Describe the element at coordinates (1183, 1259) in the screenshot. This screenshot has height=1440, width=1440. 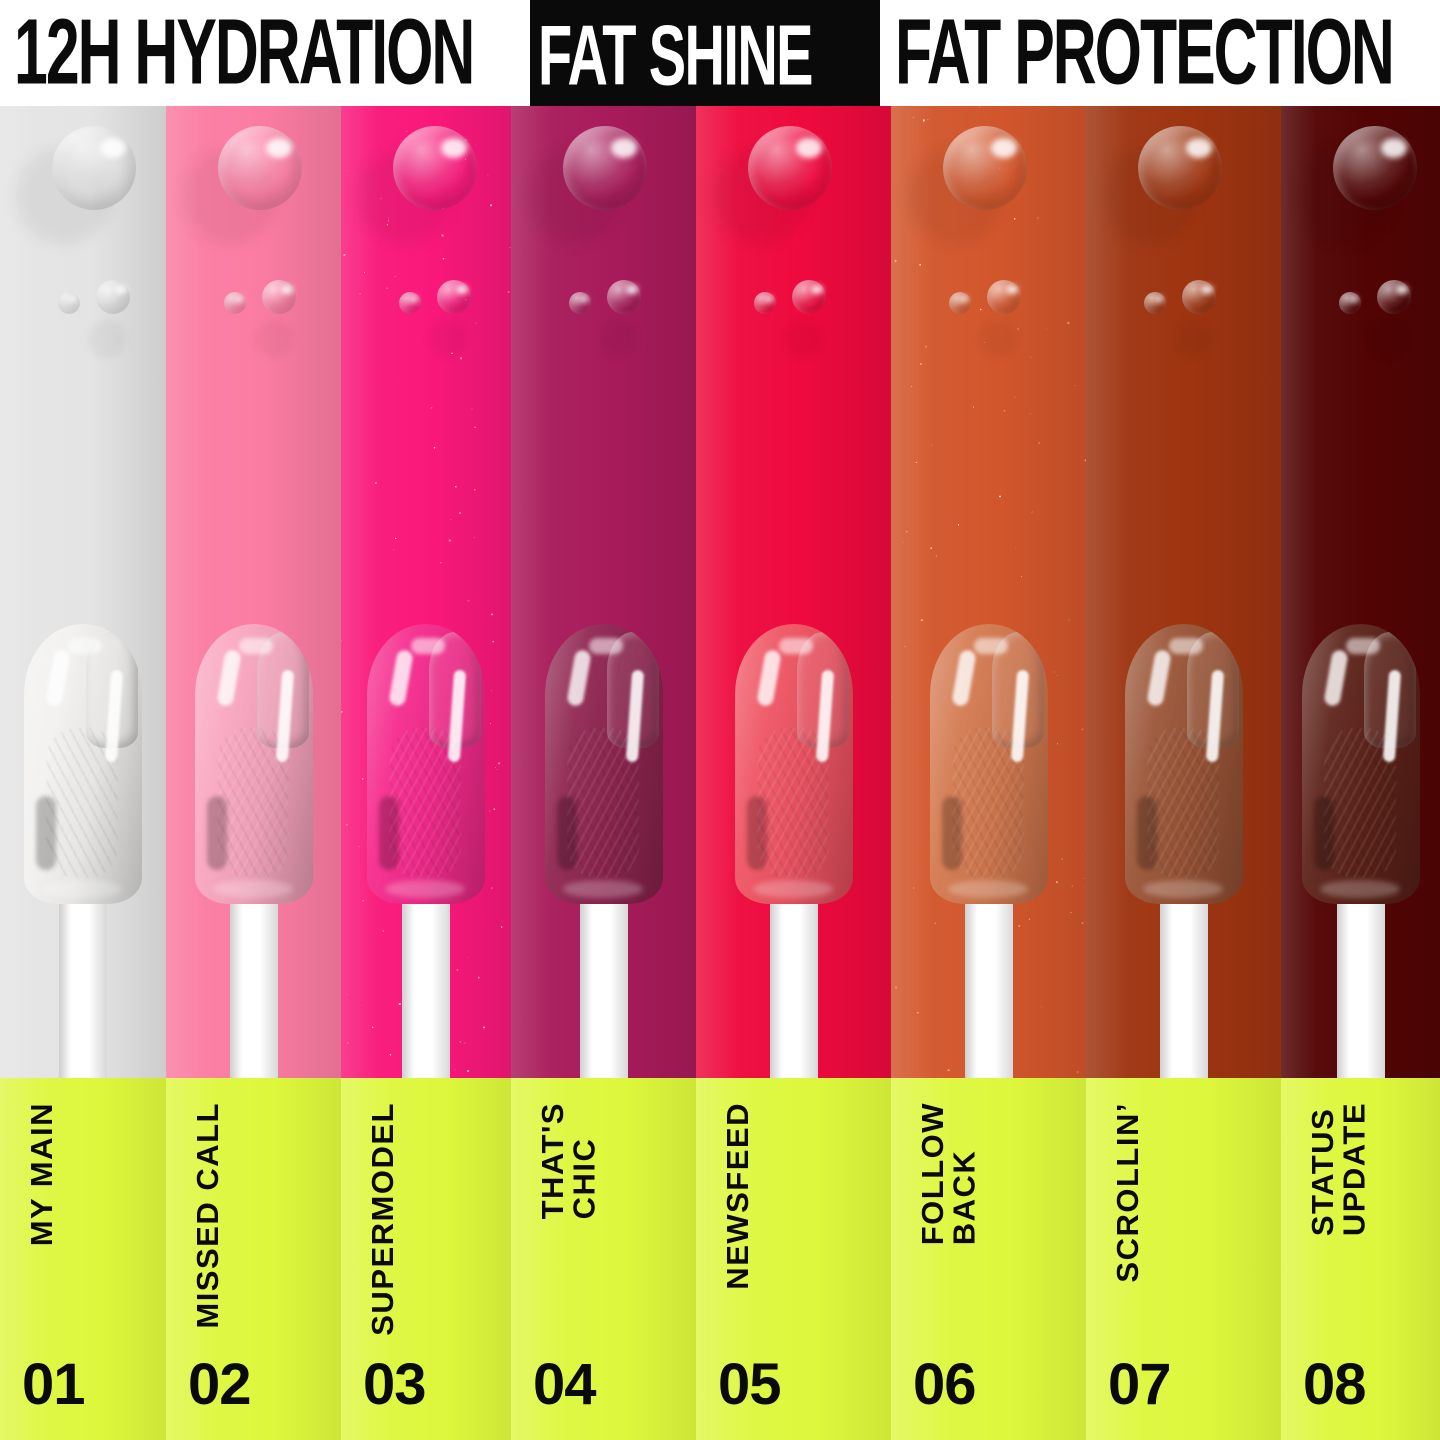
I see `shade-label-bar-07: SCROLLIN’ 07` at that location.